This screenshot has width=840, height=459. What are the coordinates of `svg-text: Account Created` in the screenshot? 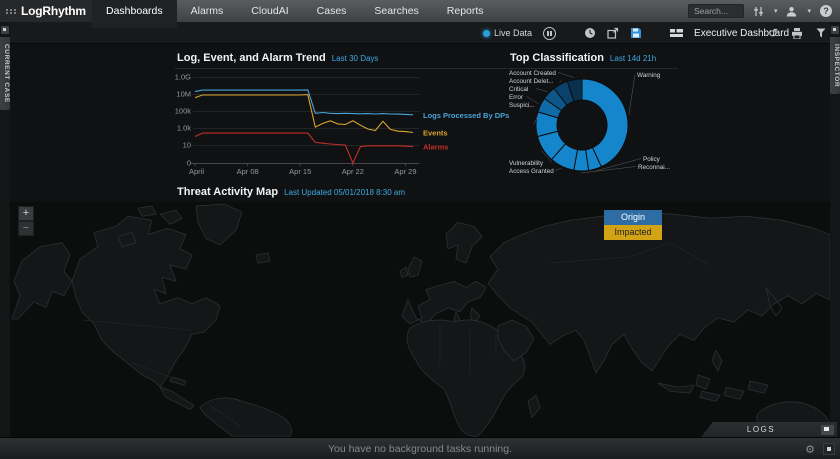 It's located at (532, 73).